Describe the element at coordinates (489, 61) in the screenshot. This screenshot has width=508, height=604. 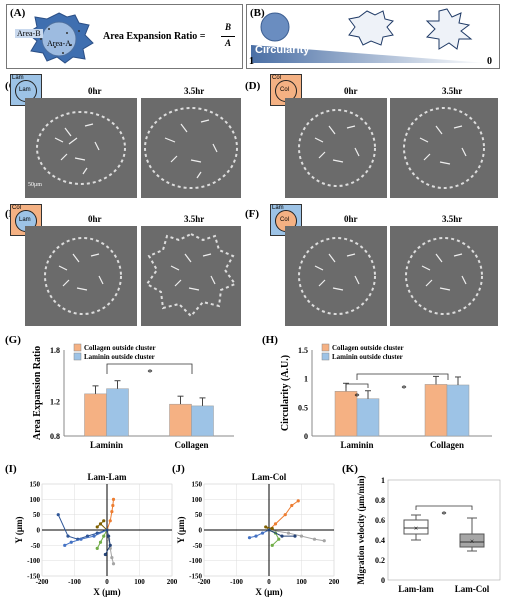
I see `circularity-max: 0` at that location.